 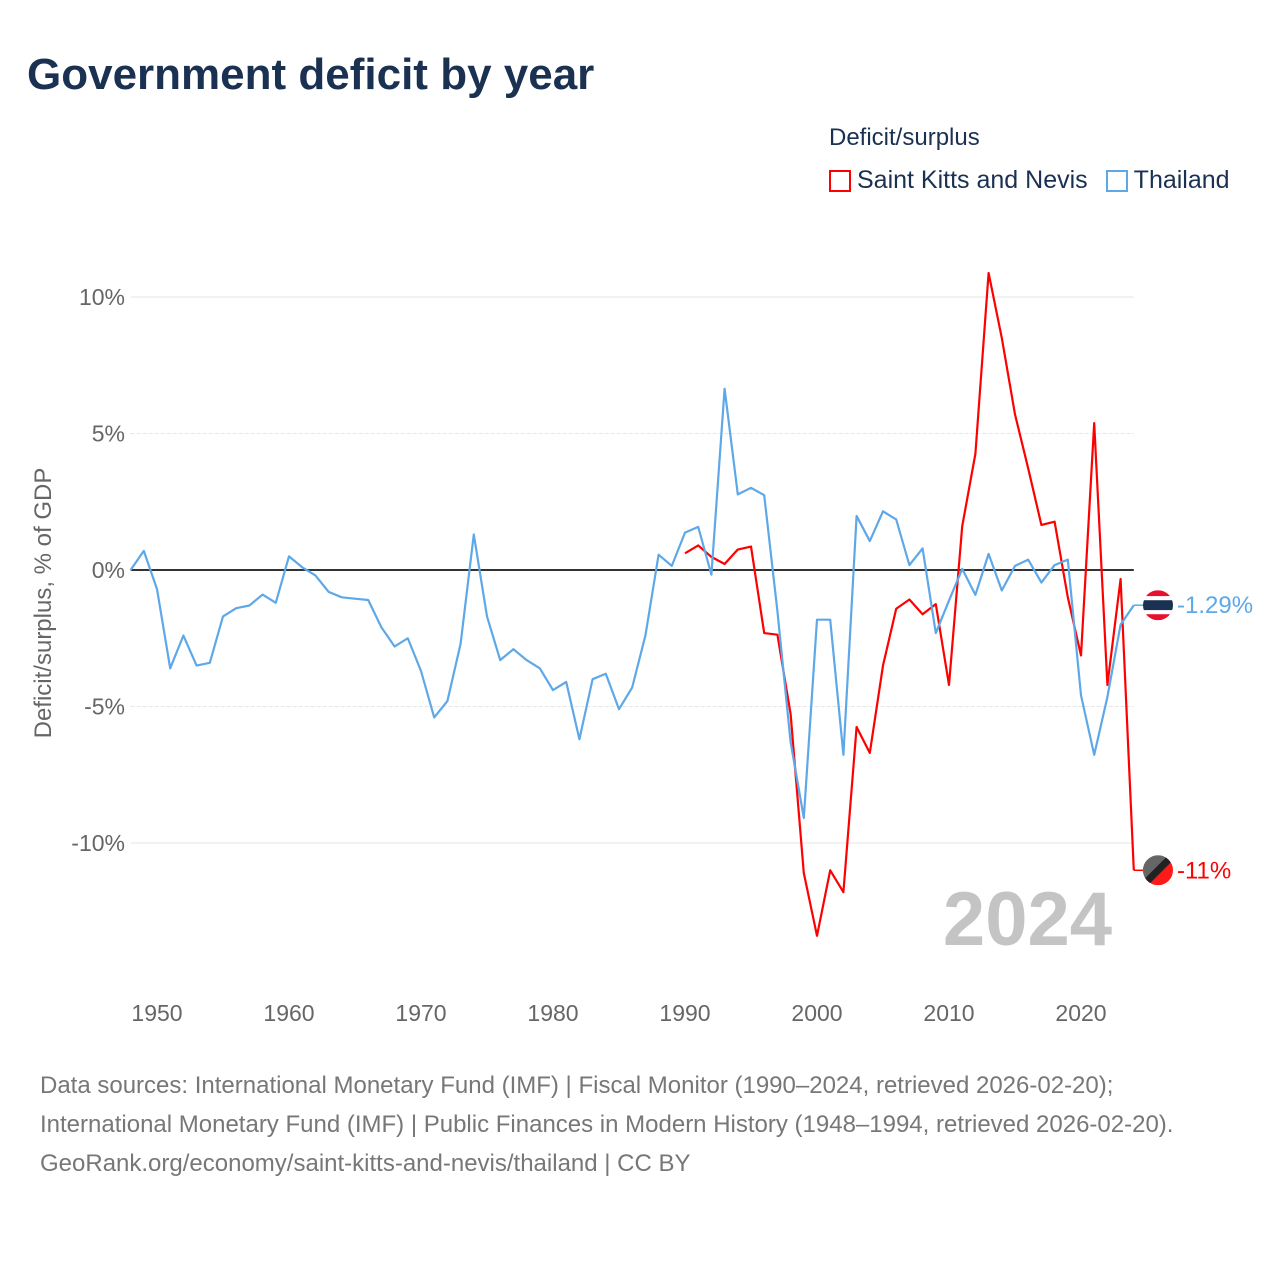 What do you see at coordinates (102, 297) in the screenshot?
I see `y-tick-label: 10%` at bounding box center [102, 297].